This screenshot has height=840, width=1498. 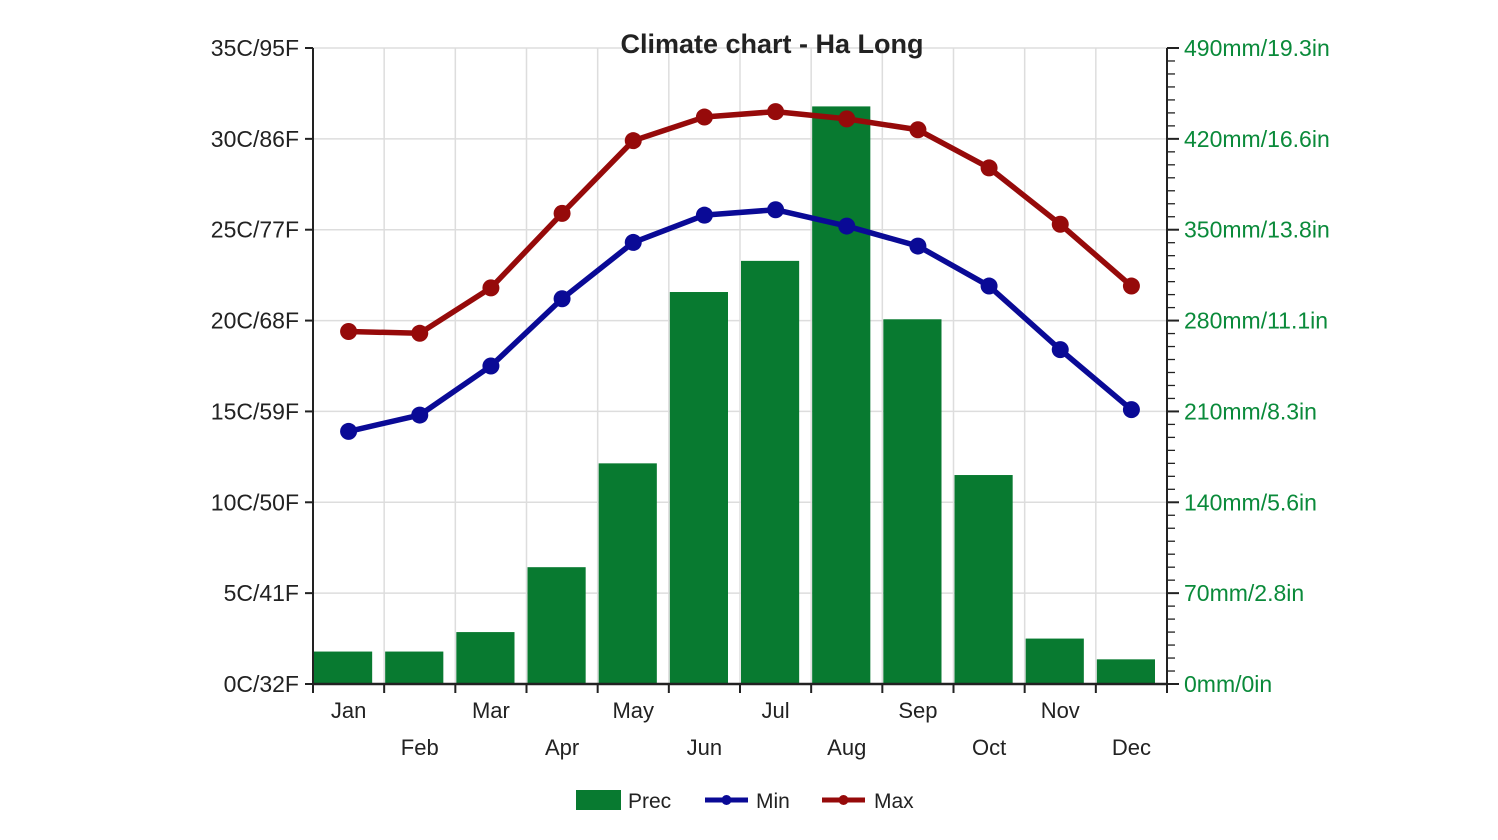 I want to click on prec-bar-apr, so click(x=556, y=625).